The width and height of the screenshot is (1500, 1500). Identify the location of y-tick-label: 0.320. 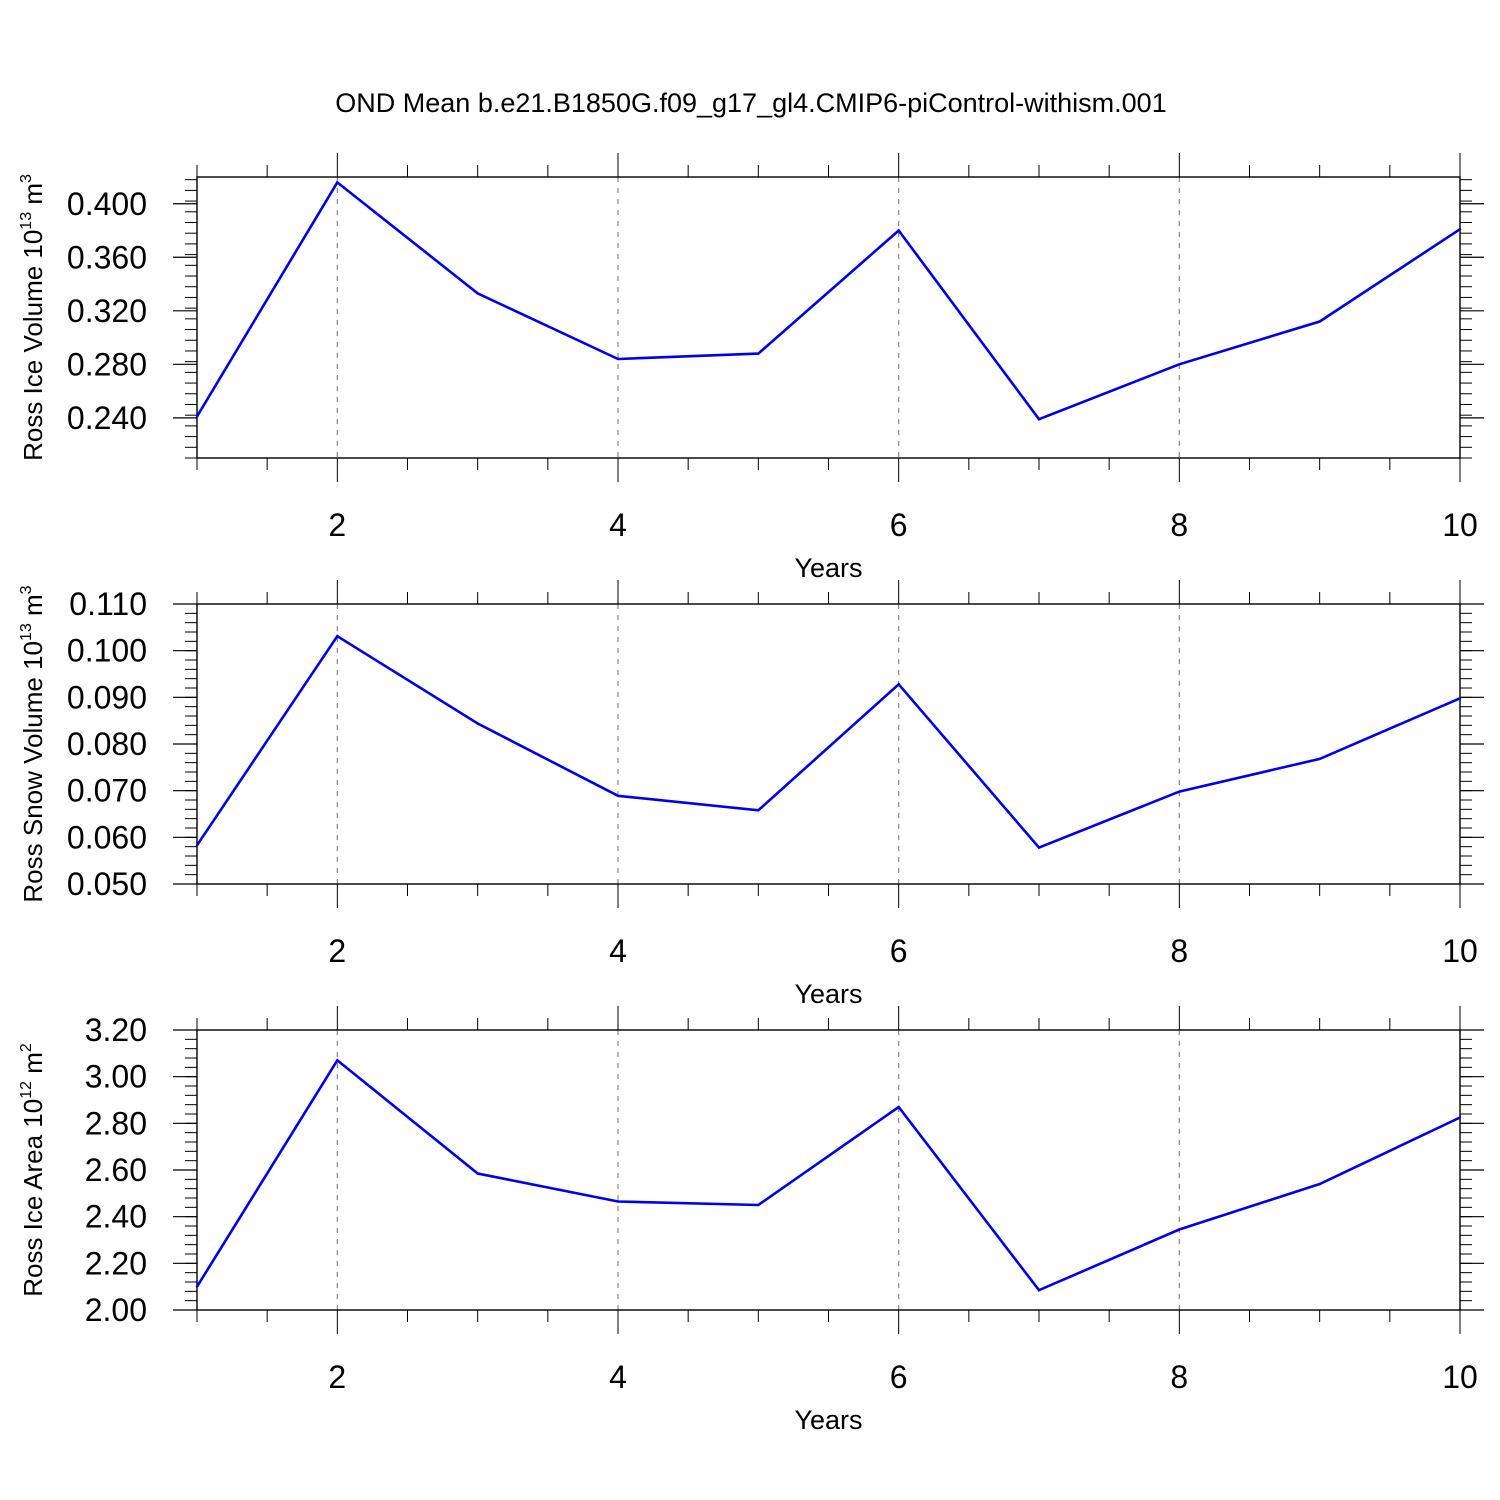
(107, 311).